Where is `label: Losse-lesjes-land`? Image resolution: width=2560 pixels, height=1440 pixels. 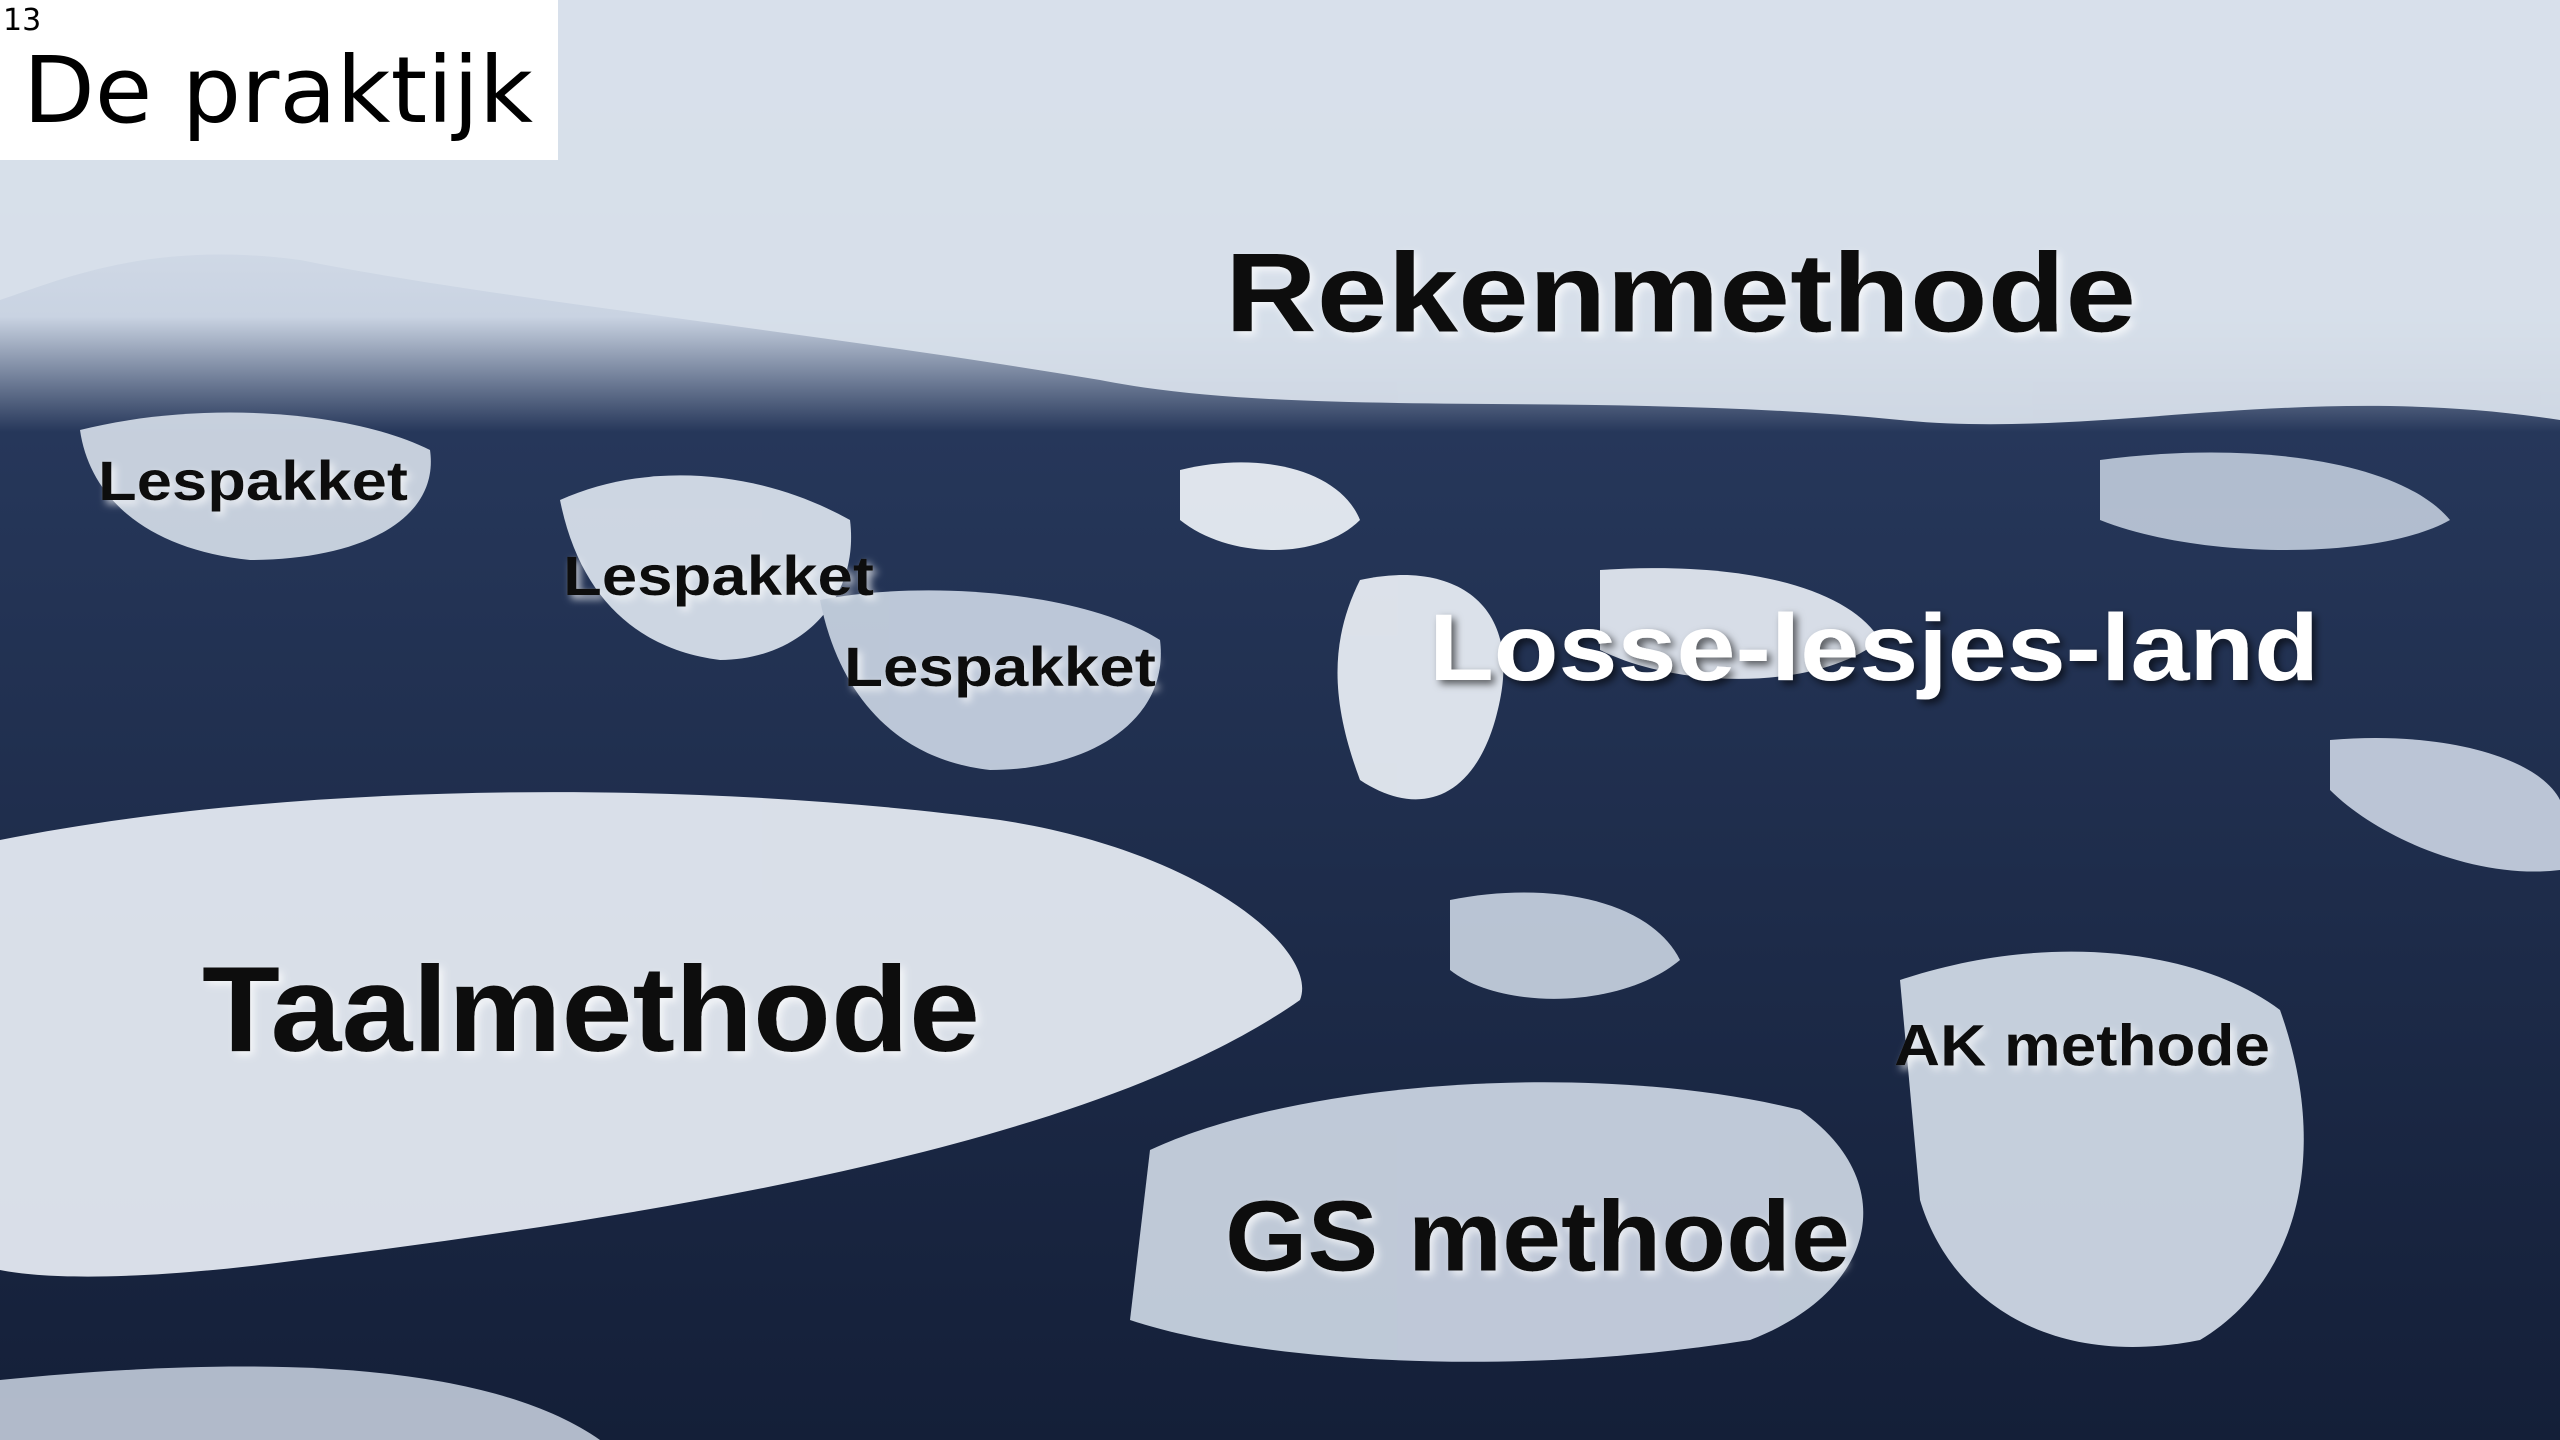 label: Losse-lesjes-land is located at coordinates (1874, 648).